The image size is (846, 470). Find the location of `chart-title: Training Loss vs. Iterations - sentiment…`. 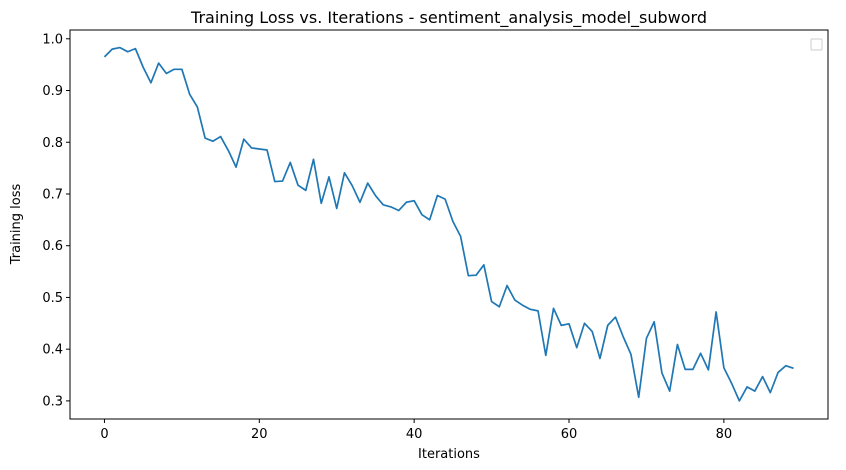

chart-title: Training Loss vs. Iterations - sentiment… is located at coordinates (448, 18).